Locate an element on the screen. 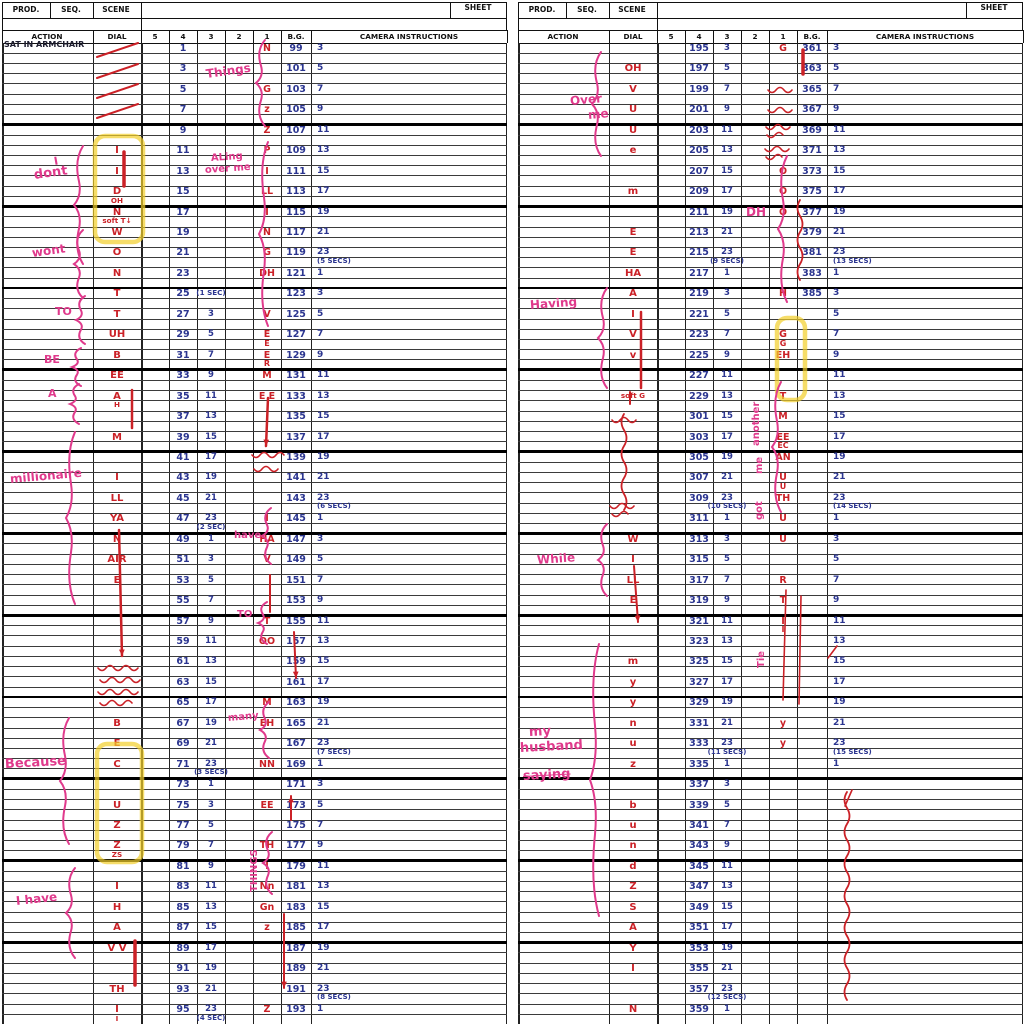 Image resolution: width=1024 pixels, height=1024 pixels. camera-counter: 1 is located at coordinates (836, 518).